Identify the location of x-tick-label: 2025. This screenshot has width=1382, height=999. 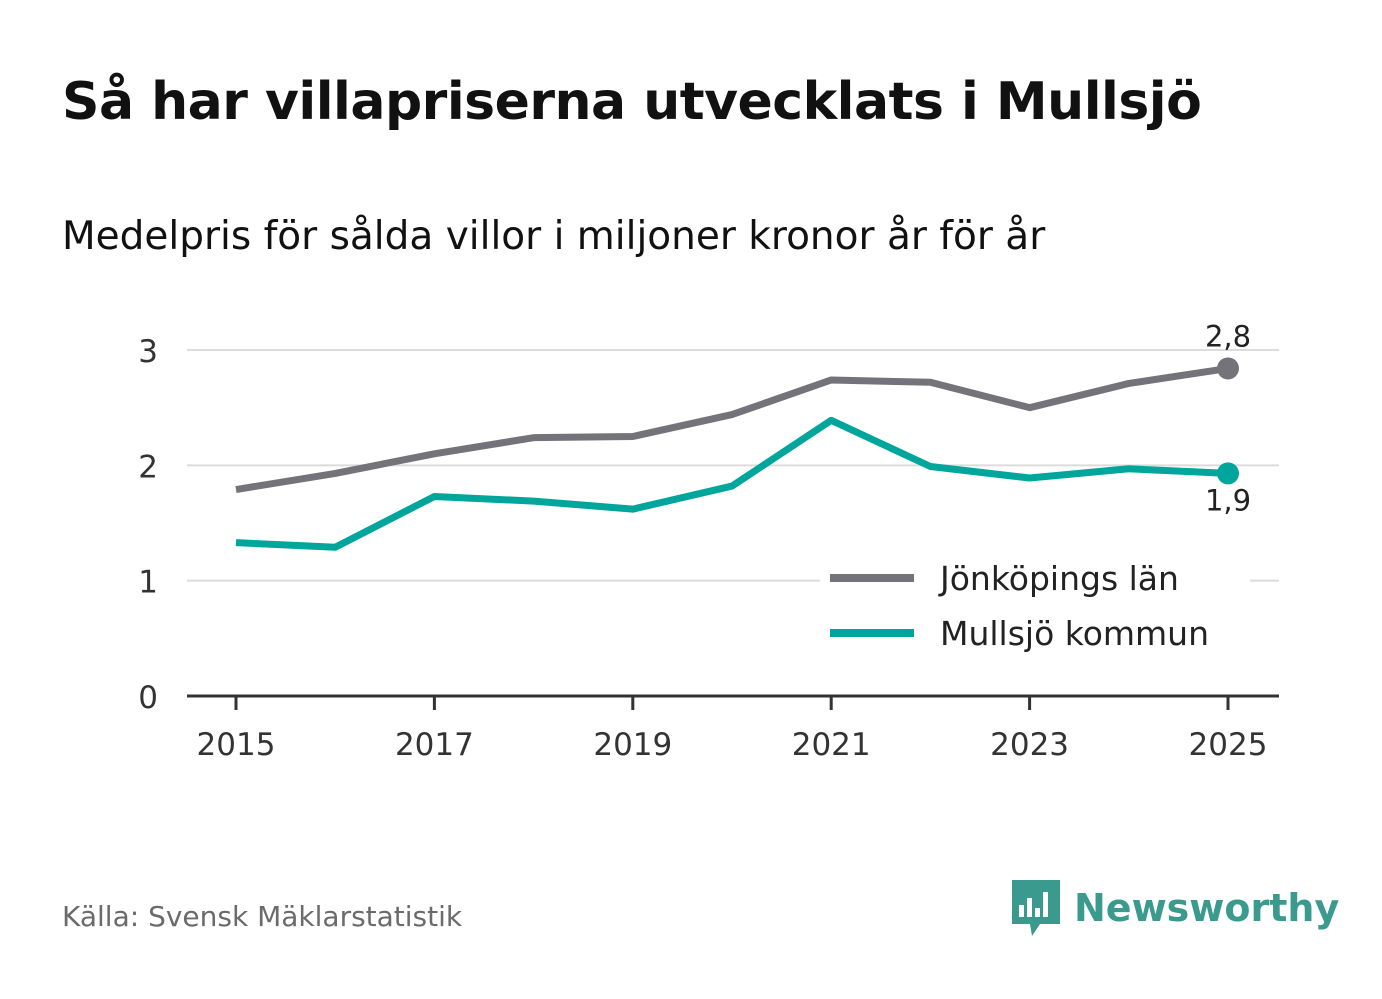
(1228, 745).